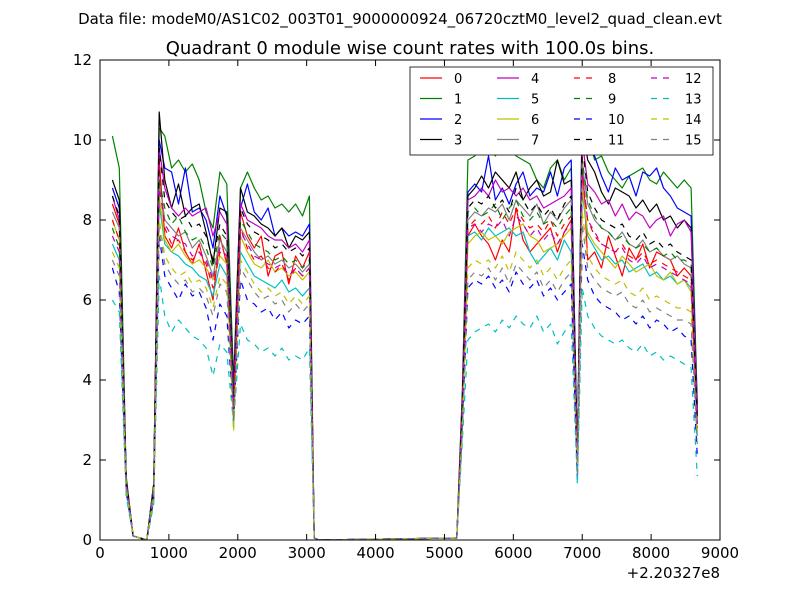 This screenshot has width=800, height=600. I want to click on legend-box, so click(561, 111).